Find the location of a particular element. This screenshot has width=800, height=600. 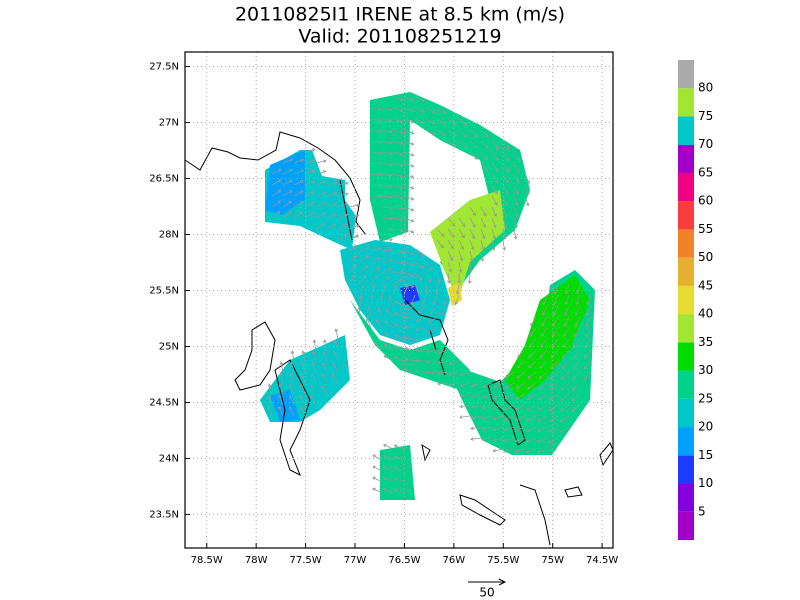

speed-area is located at coordinates (467, 245).